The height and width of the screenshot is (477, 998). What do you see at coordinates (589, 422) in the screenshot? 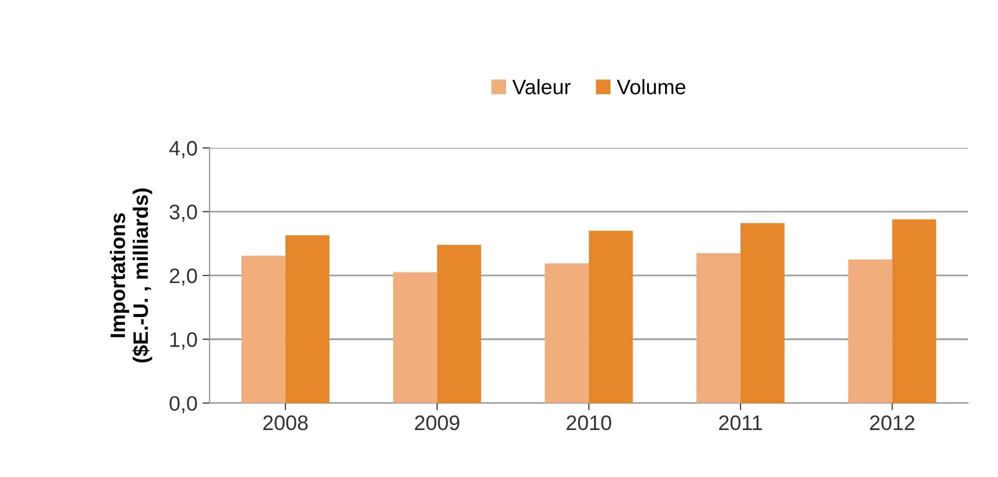
I see `x-tick-label: 2010` at bounding box center [589, 422].